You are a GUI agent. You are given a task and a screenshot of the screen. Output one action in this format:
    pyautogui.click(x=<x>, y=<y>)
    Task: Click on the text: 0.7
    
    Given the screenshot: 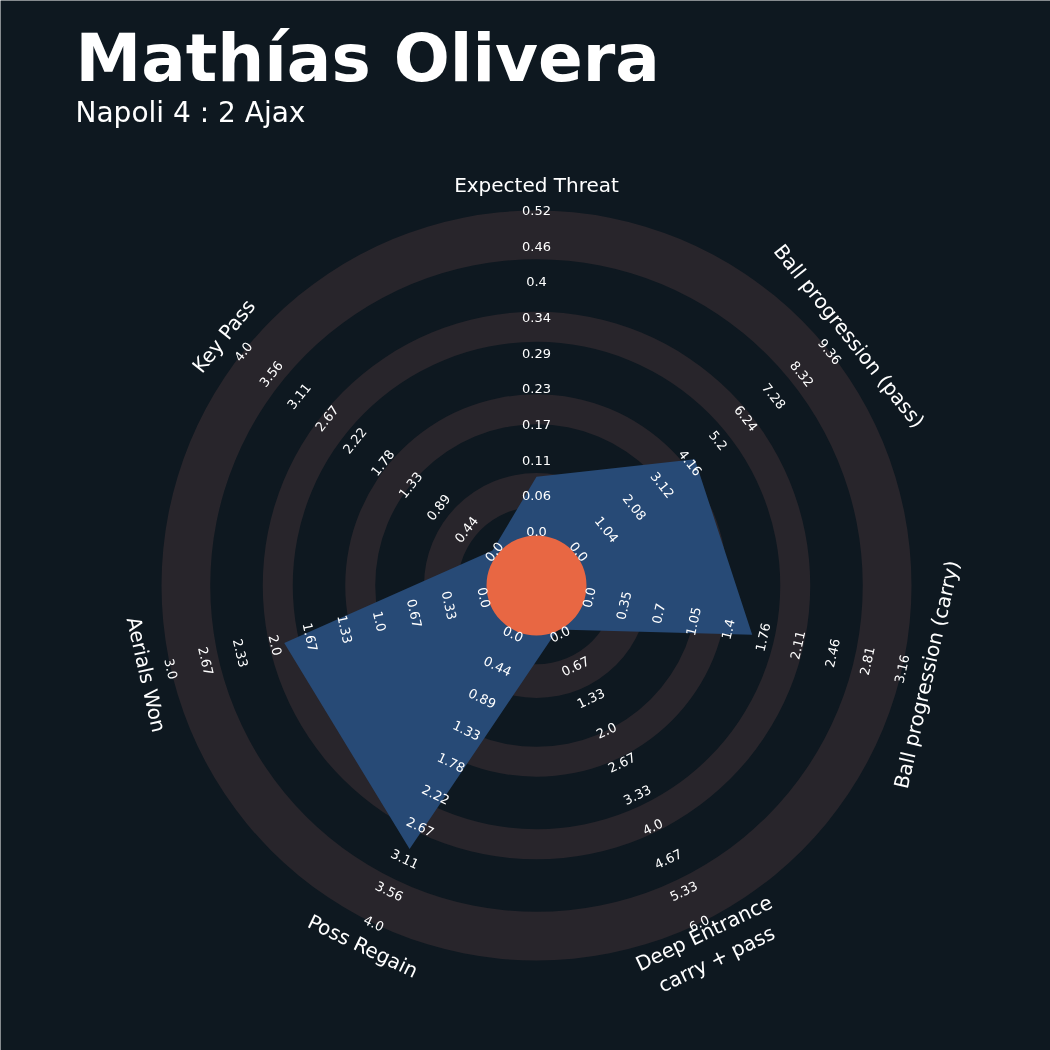 What is the action you would take?
    pyautogui.click(x=659, y=613)
    